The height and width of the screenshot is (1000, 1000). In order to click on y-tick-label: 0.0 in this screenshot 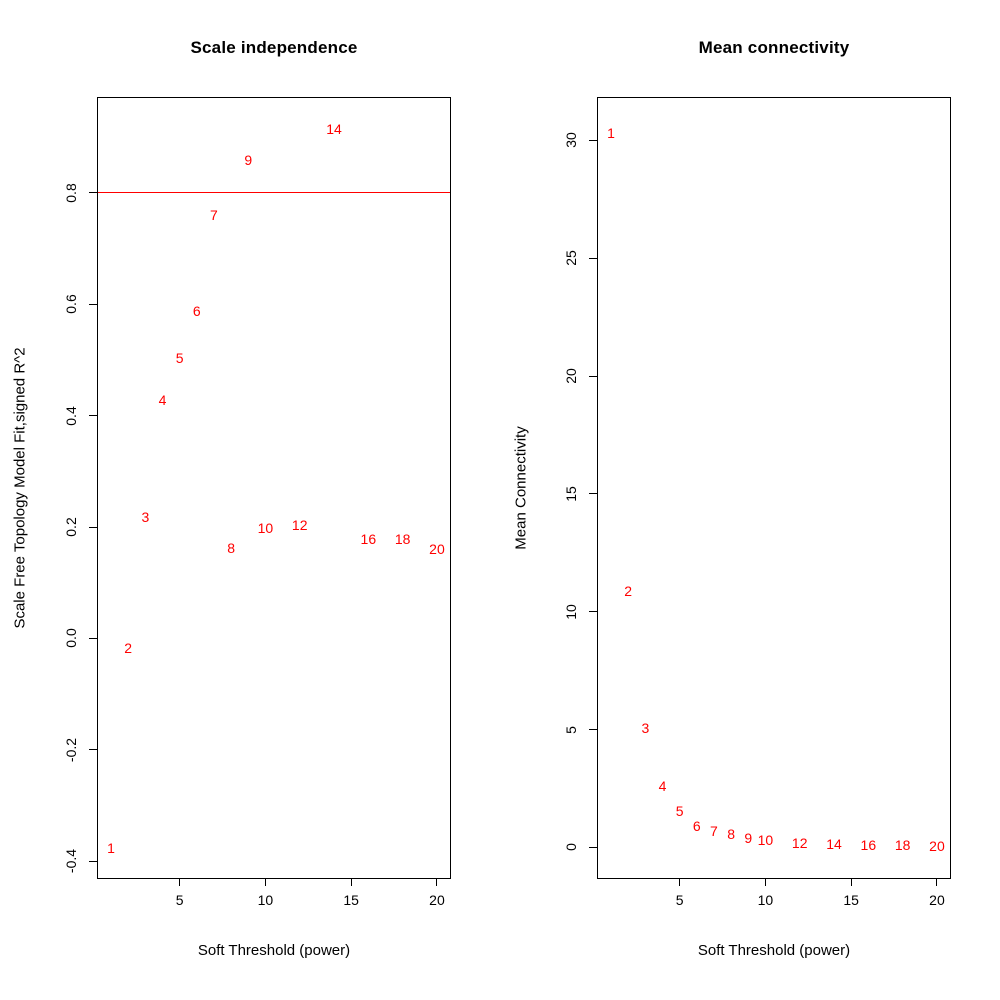, I will do `click(71, 638)`.